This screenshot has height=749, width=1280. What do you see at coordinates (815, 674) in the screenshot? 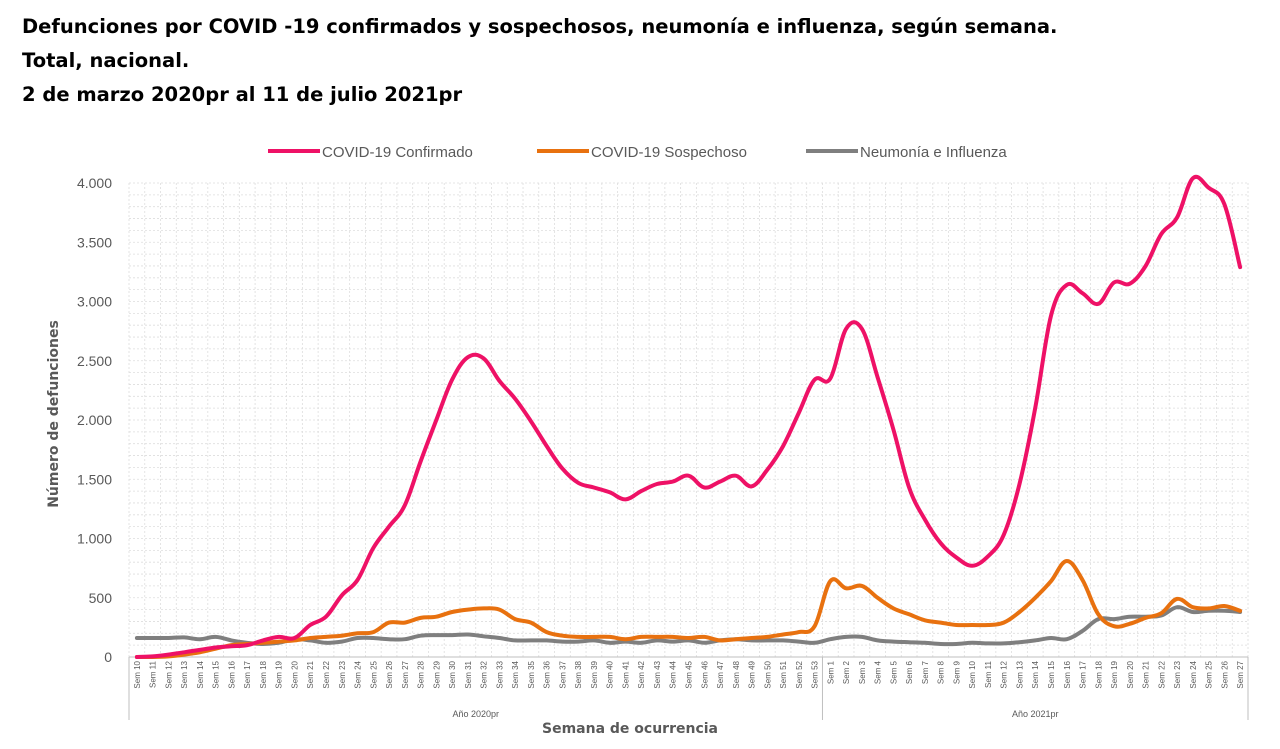
I see `x-tick-label: Sem 53` at bounding box center [815, 674].